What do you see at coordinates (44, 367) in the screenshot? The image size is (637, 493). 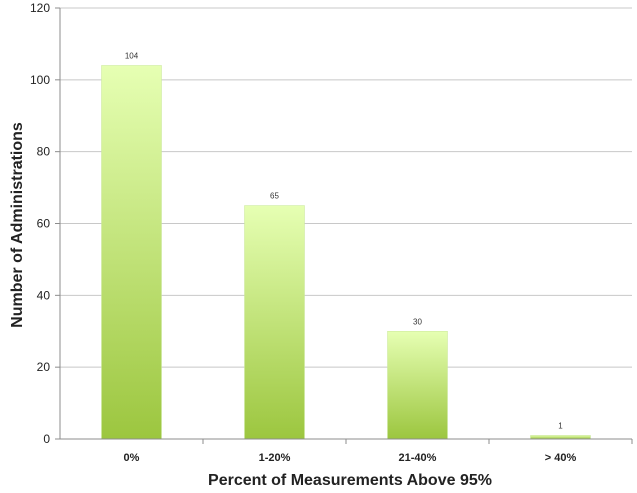 I see `y-tick-label: 20` at bounding box center [44, 367].